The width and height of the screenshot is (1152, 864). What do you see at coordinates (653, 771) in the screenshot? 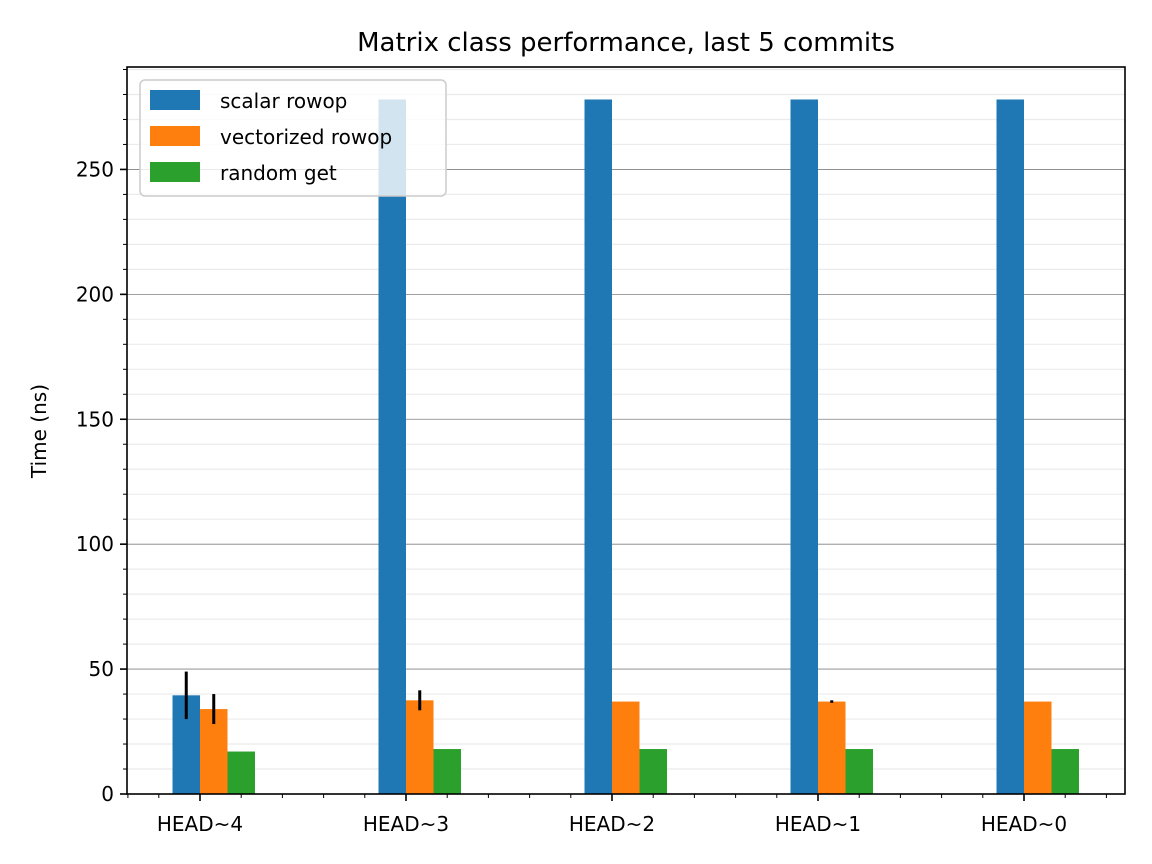
I see `bar-random-get-HEAD~2` at bounding box center [653, 771].